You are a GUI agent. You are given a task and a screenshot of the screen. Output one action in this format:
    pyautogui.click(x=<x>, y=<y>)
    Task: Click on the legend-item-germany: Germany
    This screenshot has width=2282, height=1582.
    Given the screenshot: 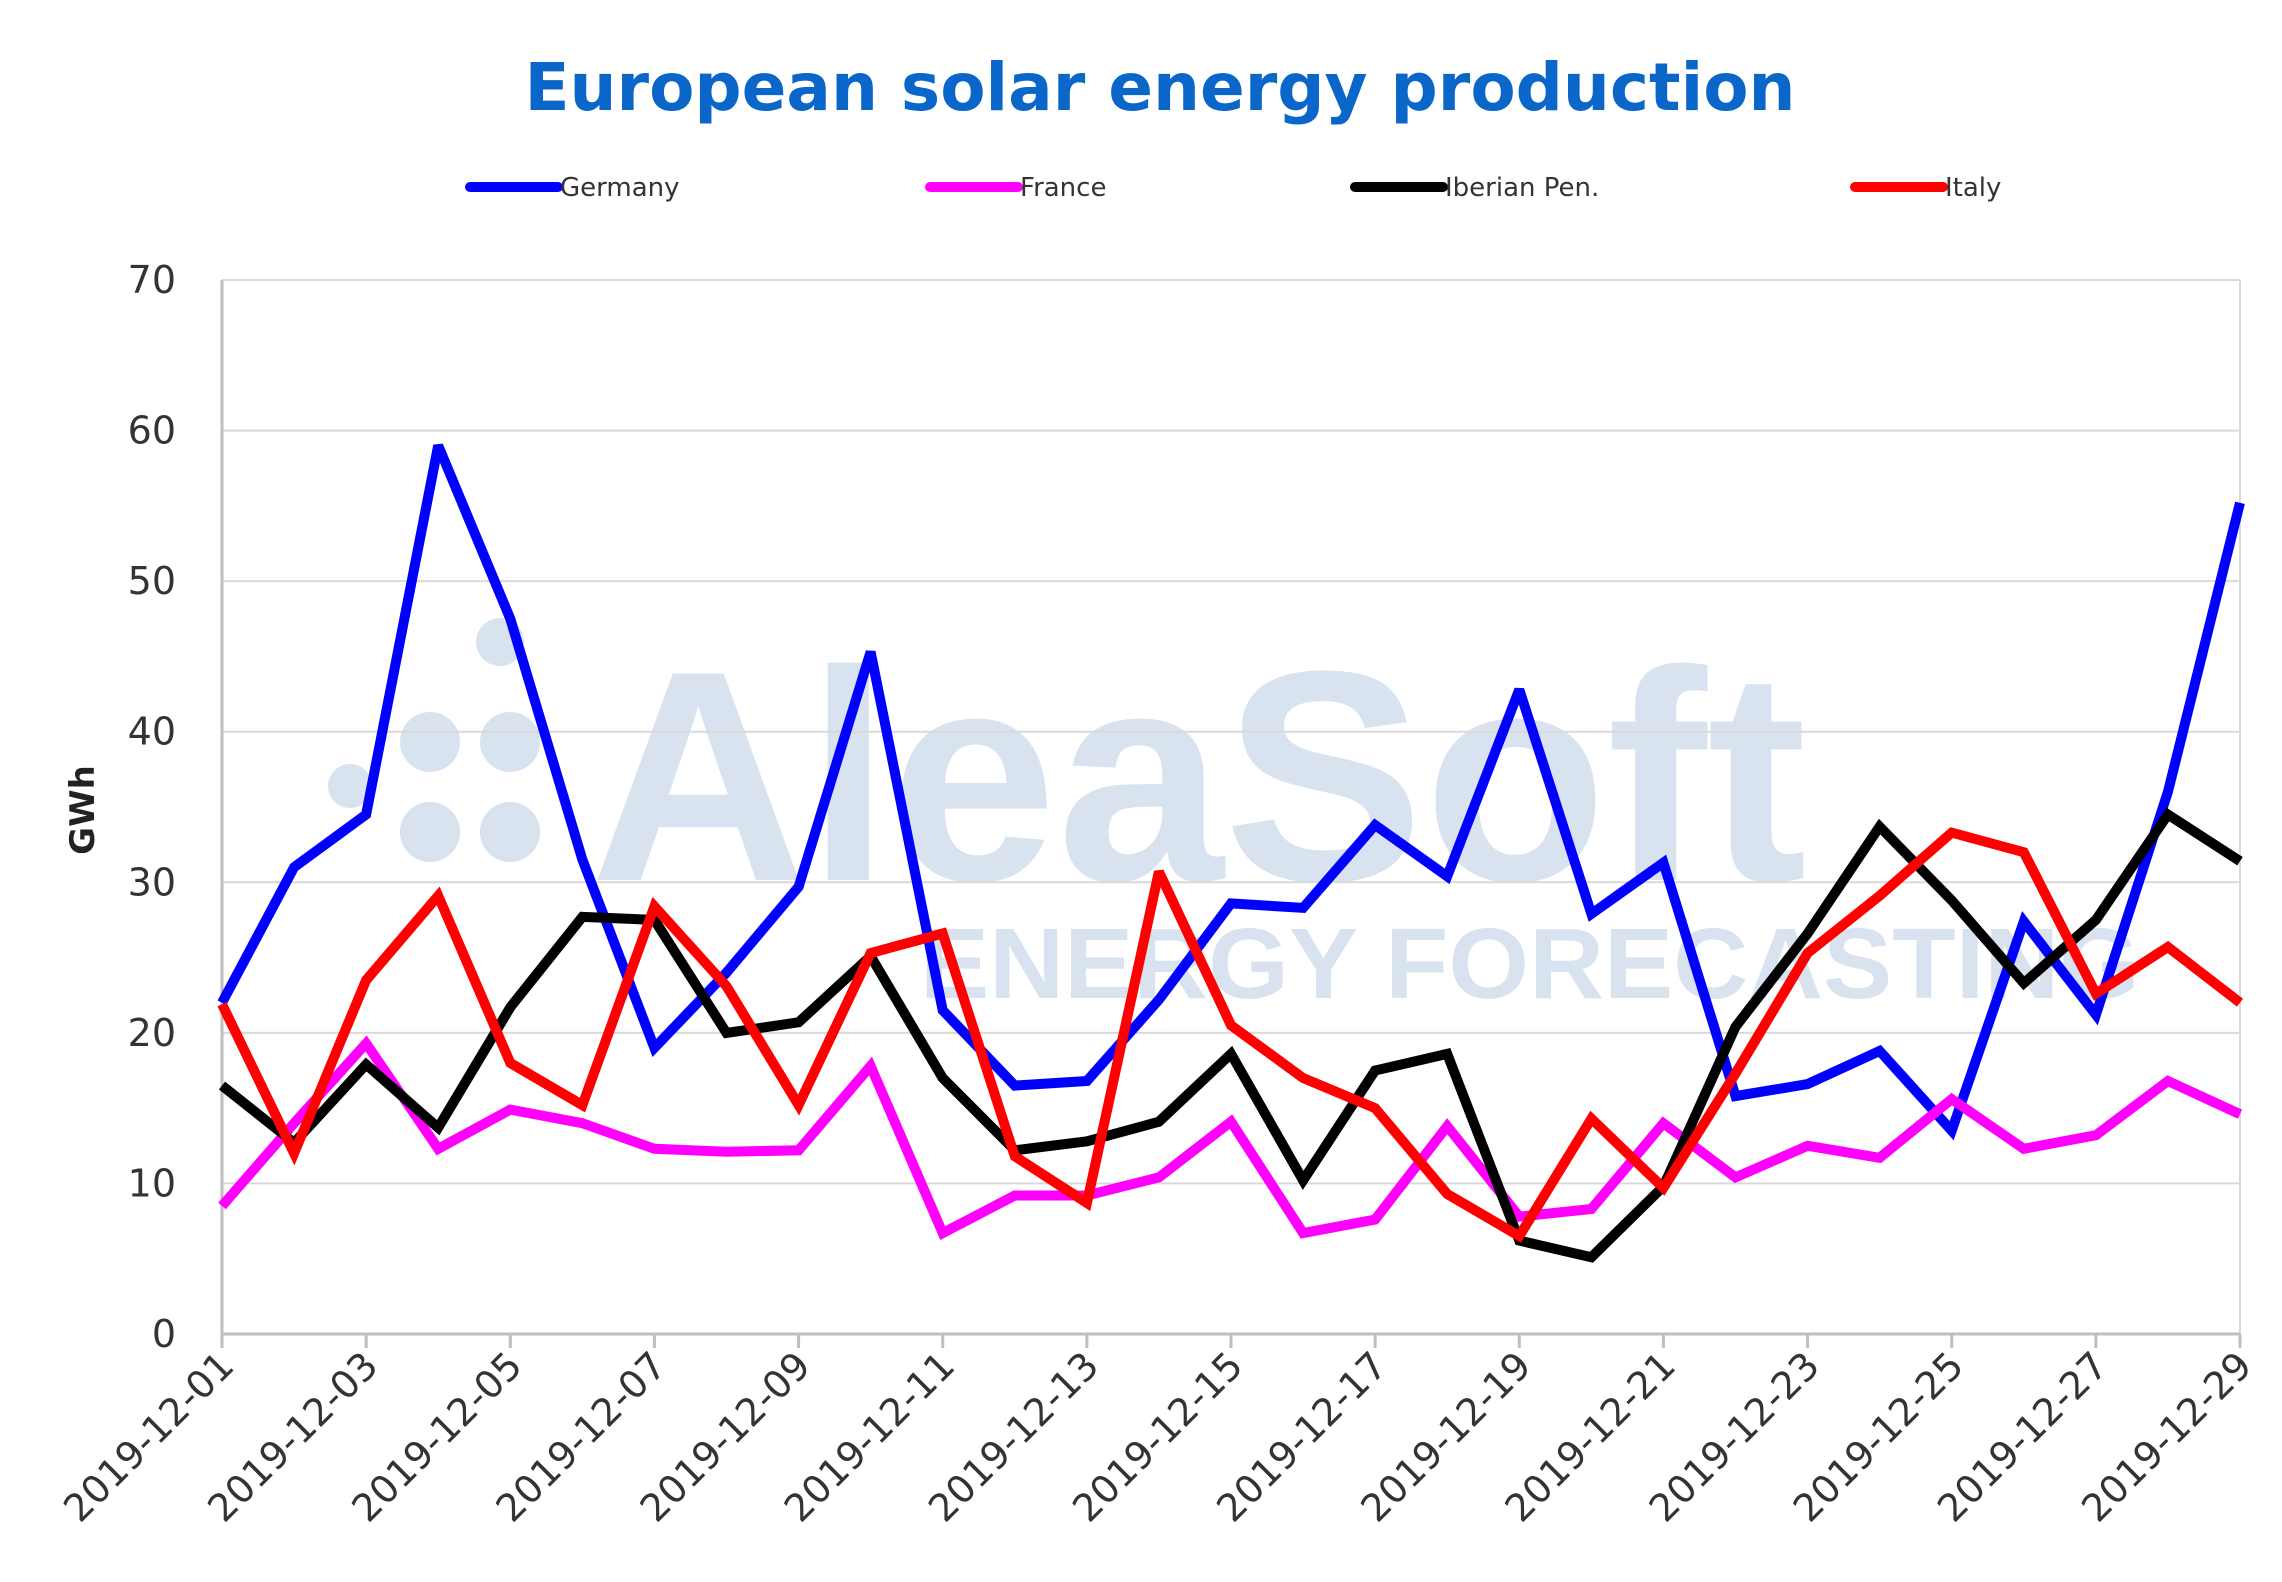 What is the action you would take?
    pyautogui.click(x=572, y=188)
    